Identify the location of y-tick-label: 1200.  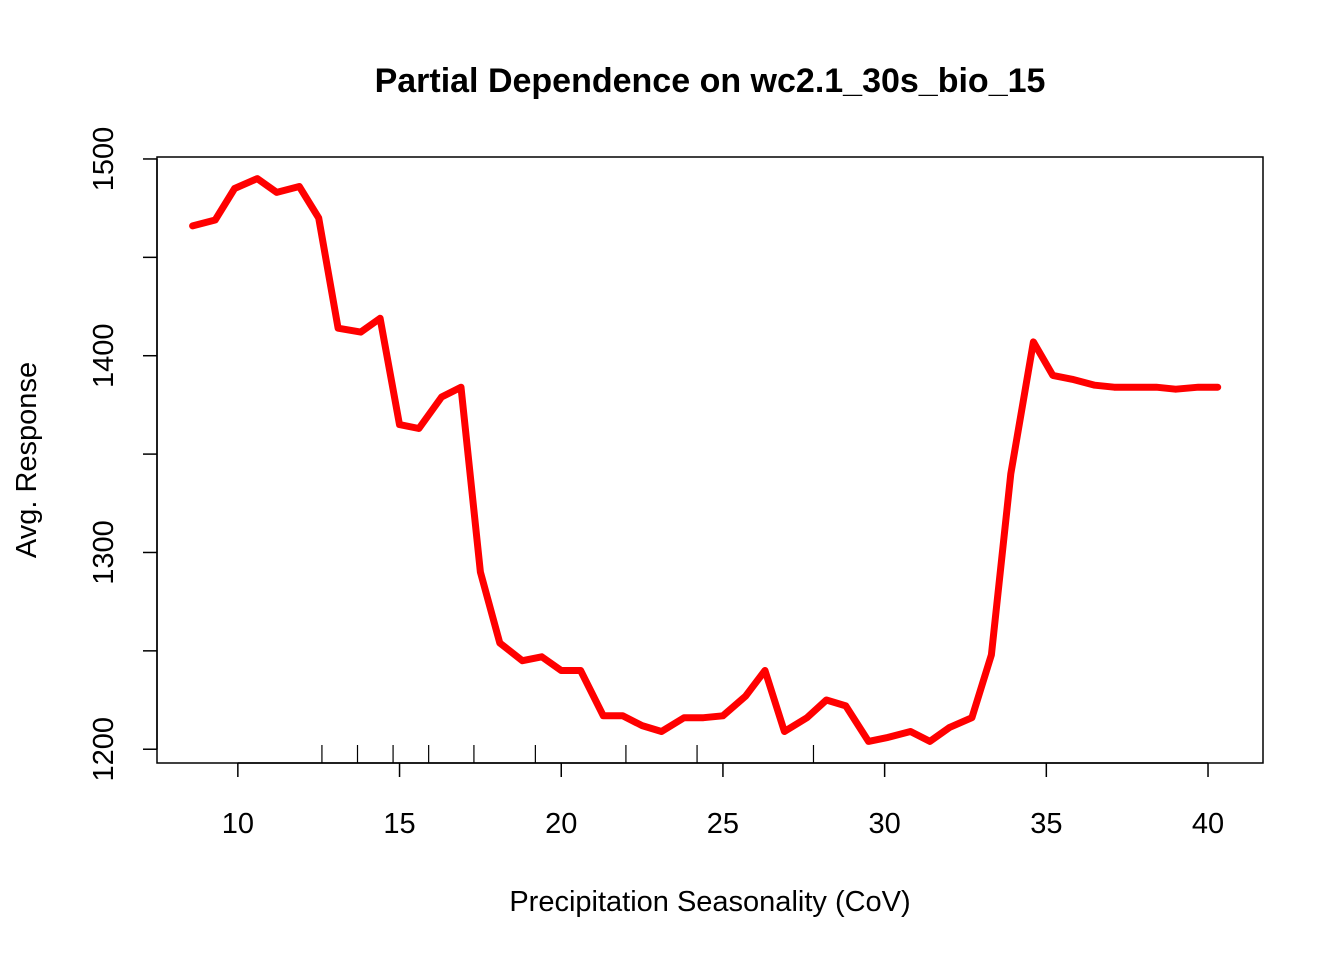
(104, 749).